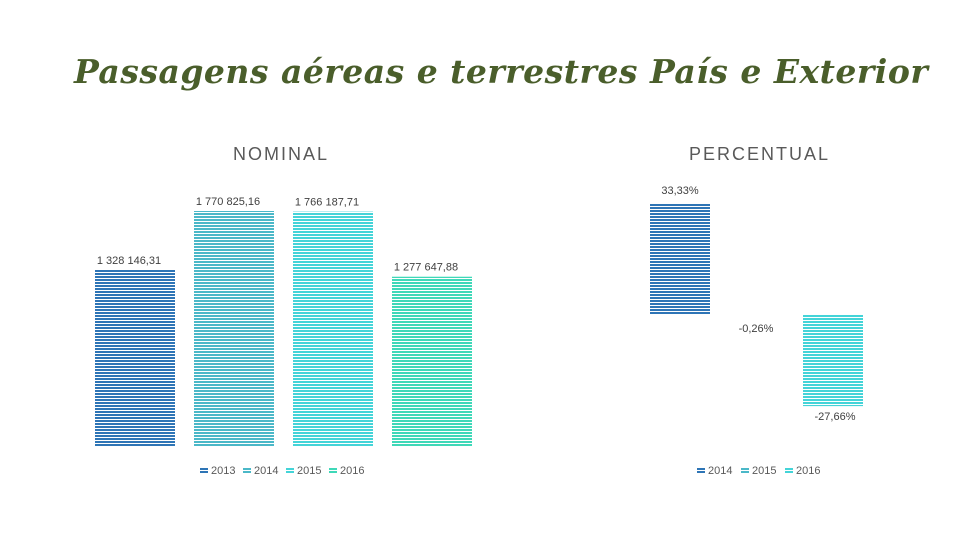 Image resolution: width=960 pixels, height=540 pixels. What do you see at coordinates (833, 360) in the screenshot?
I see `percentual-bar-2016` at bounding box center [833, 360].